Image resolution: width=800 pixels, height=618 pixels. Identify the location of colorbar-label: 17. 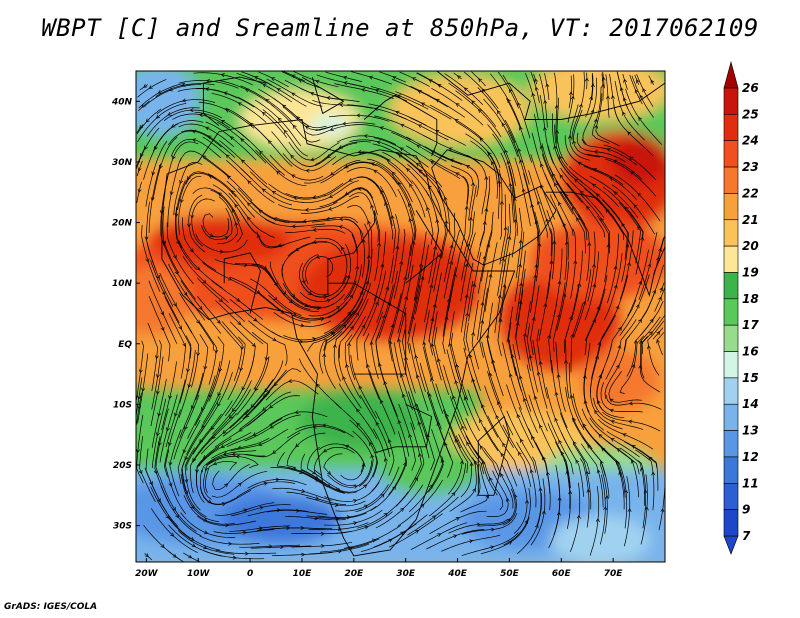
(750, 325).